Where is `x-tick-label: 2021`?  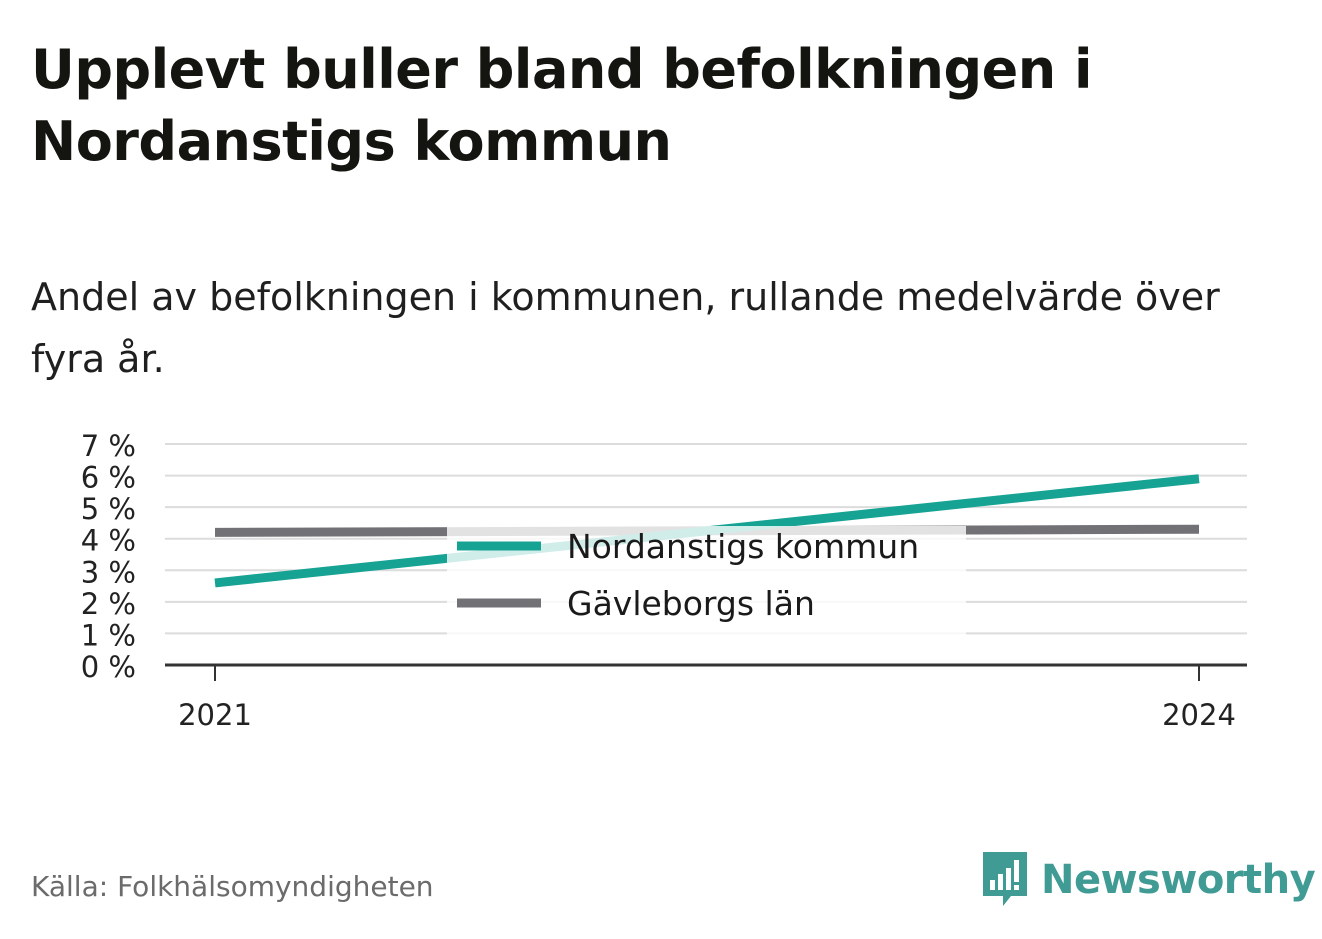
x-tick-label: 2021 is located at coordinates (215, 715).